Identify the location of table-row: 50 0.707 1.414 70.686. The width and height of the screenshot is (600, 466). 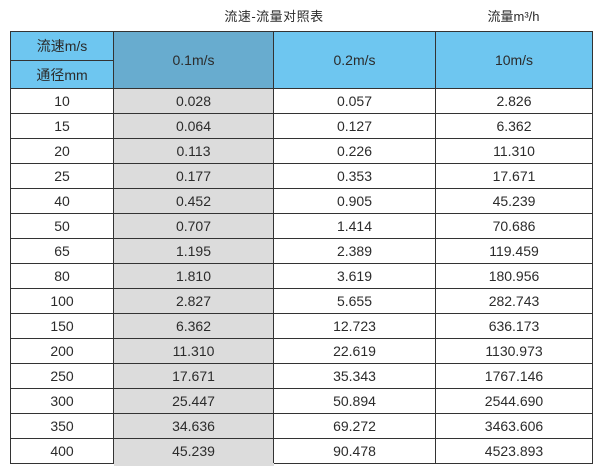
(301, 226).